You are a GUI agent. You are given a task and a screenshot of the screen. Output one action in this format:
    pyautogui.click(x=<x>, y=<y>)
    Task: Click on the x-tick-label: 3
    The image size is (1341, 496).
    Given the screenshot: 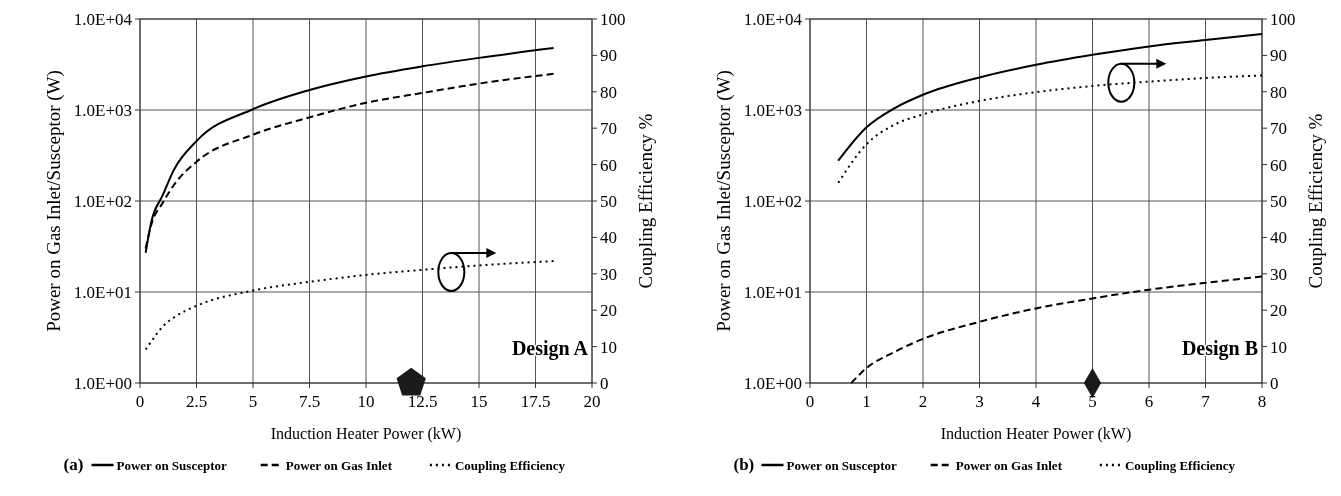 What is the action you would take?
    pyautogui.click(x=979, y=401)
    